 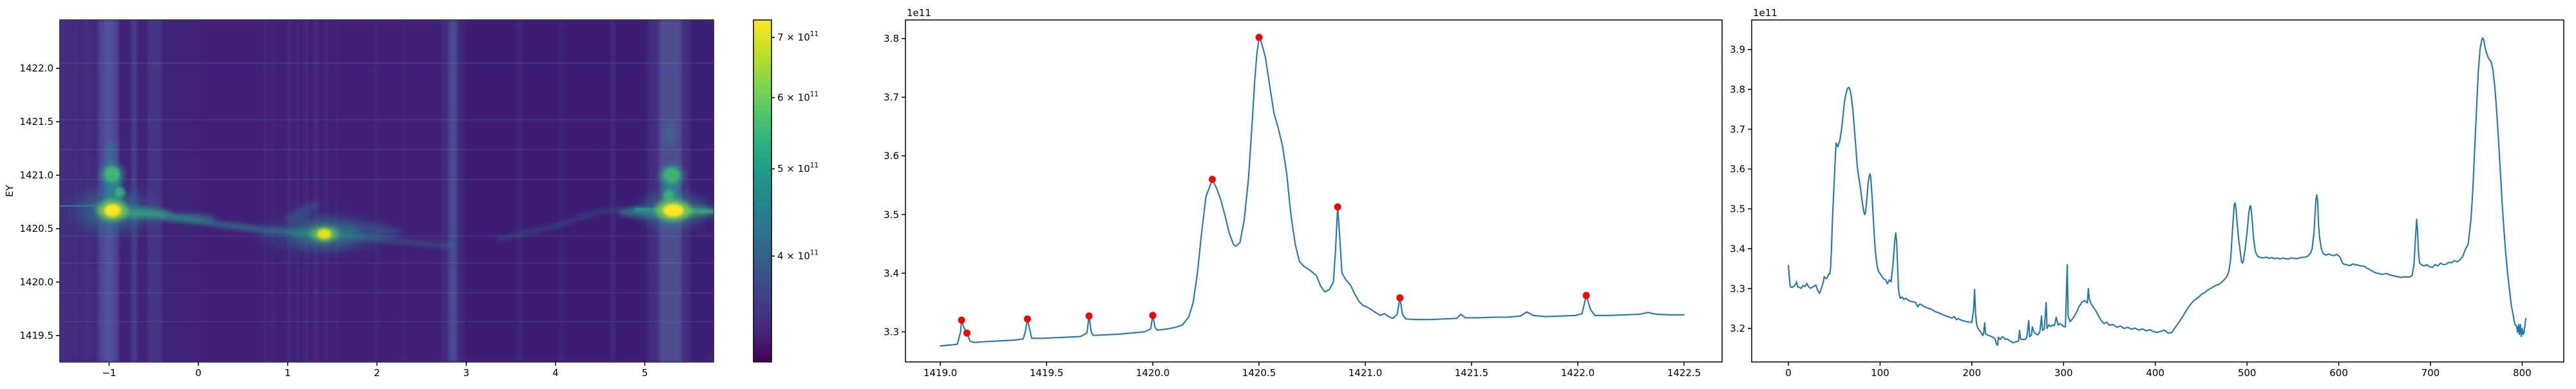 I want to click on x-tick-label: 600, so click(x=2338, y=373).